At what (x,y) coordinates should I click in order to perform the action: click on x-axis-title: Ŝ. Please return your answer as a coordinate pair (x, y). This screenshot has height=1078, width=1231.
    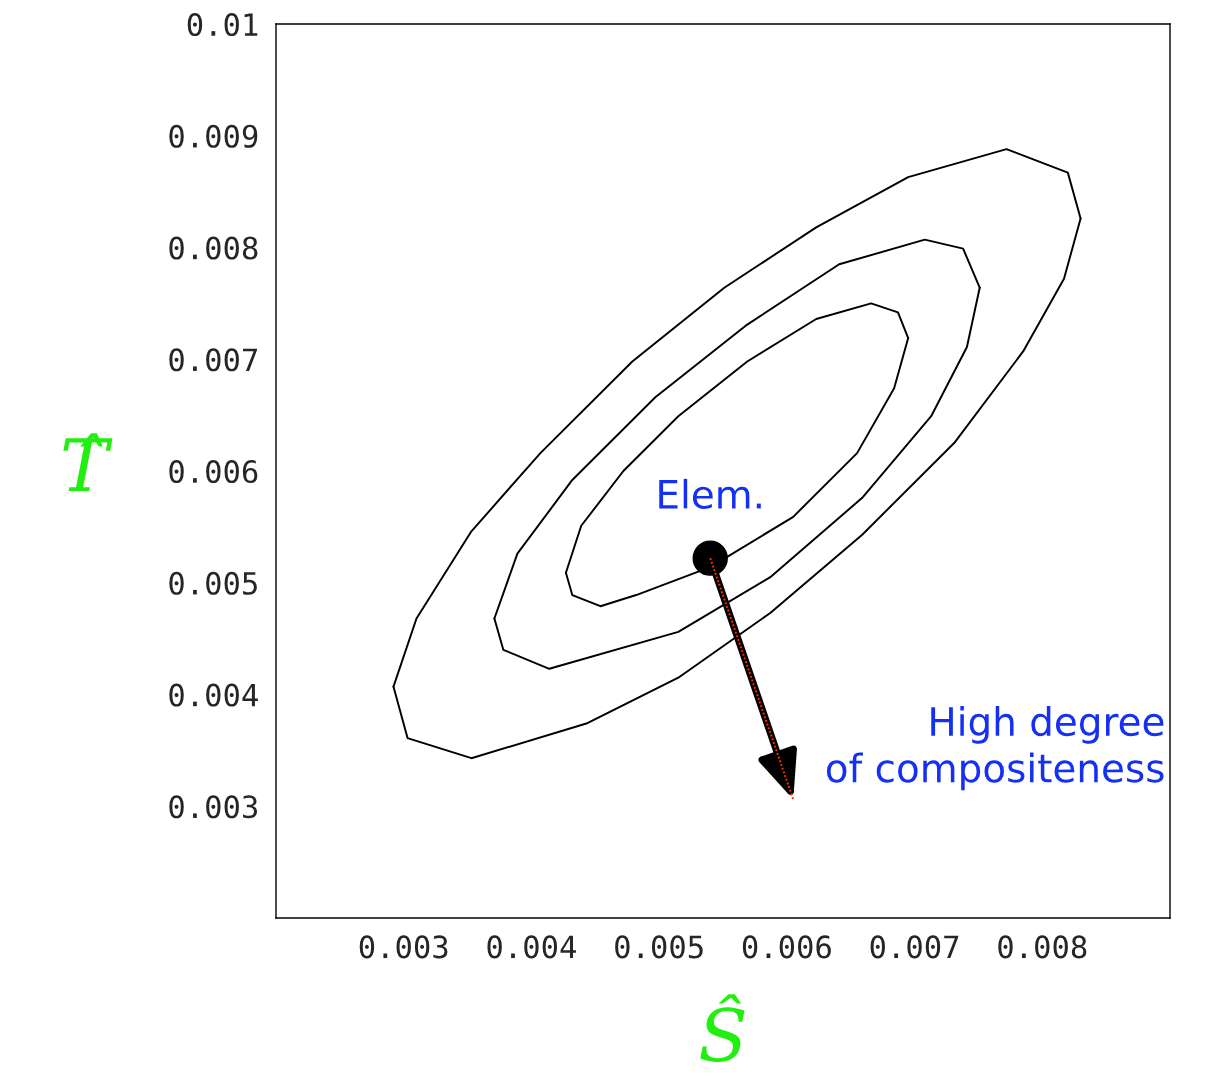
    Looking at the image, I should click on (722, 1028).